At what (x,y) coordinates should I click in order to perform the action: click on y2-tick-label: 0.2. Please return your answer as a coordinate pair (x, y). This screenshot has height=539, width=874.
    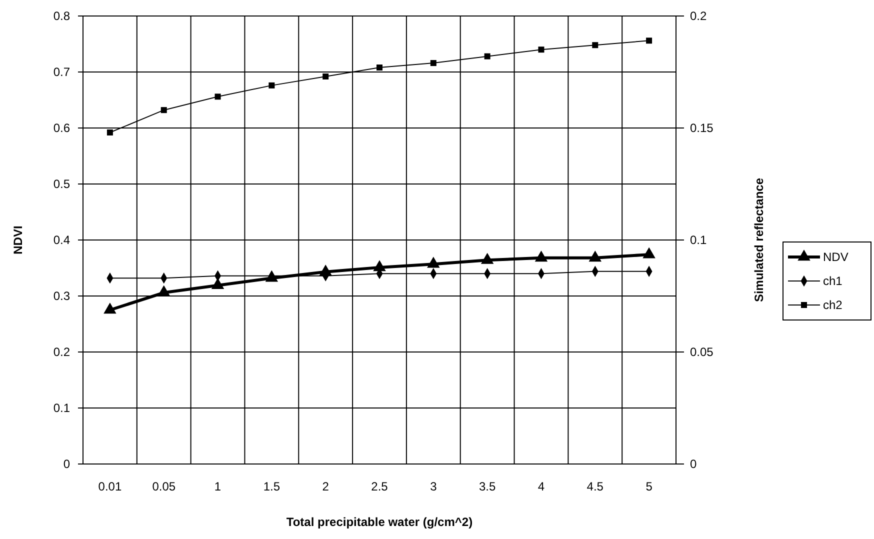
    Looking at the image, I should click on (699, 15).